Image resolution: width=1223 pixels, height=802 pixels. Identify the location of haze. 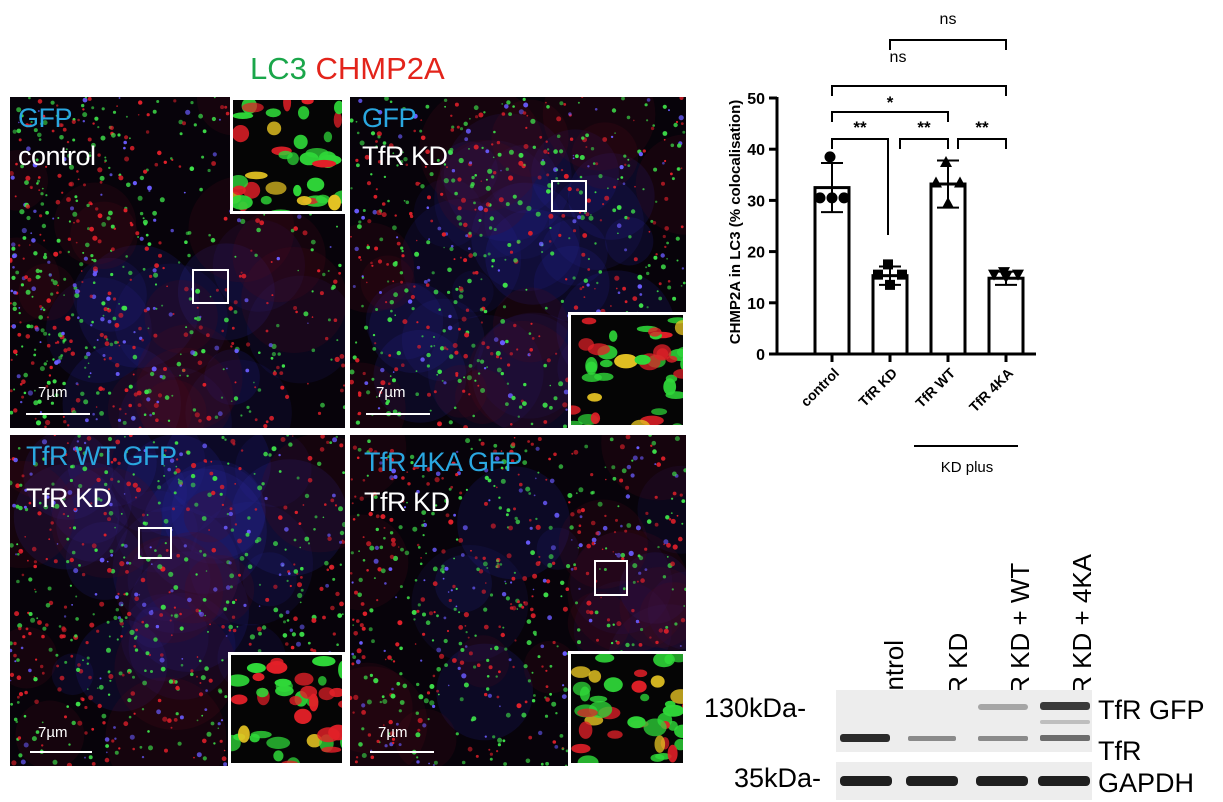
(219, 589).